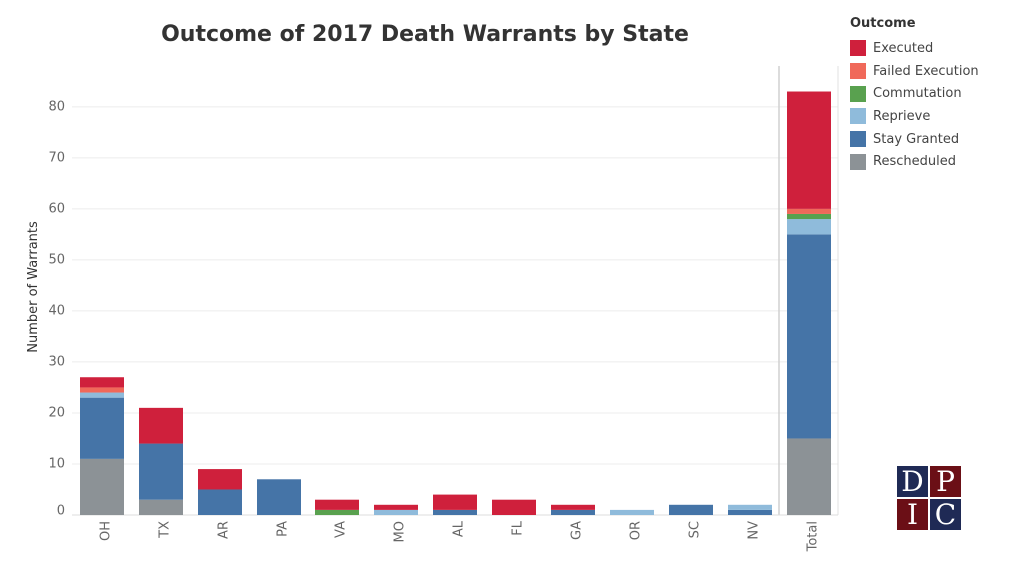  I want to click on legend-label: Stay Granted, so click(916, 139).